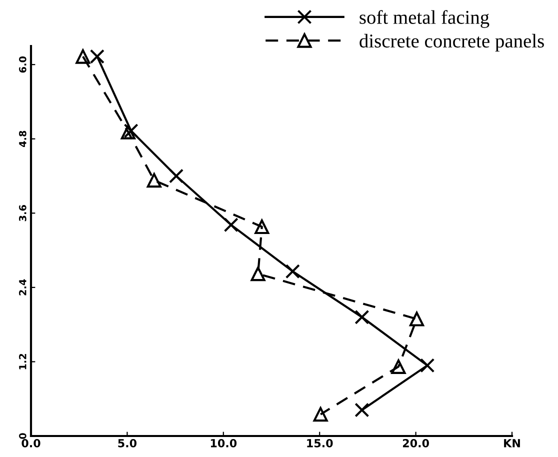  I want to click on x-tick-label: 0.0, so click(31, 443).